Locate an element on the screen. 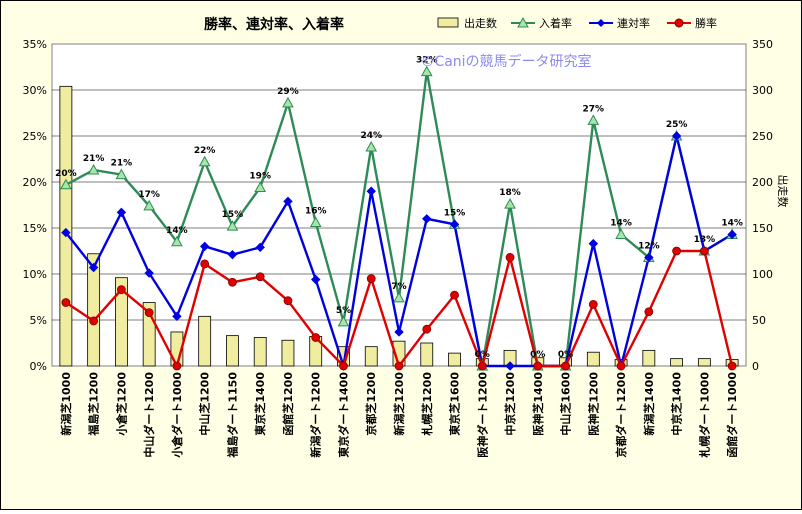 This screenshot has height=514, width=802. legend-label: 勝率 is located at coordinates (706, 23).